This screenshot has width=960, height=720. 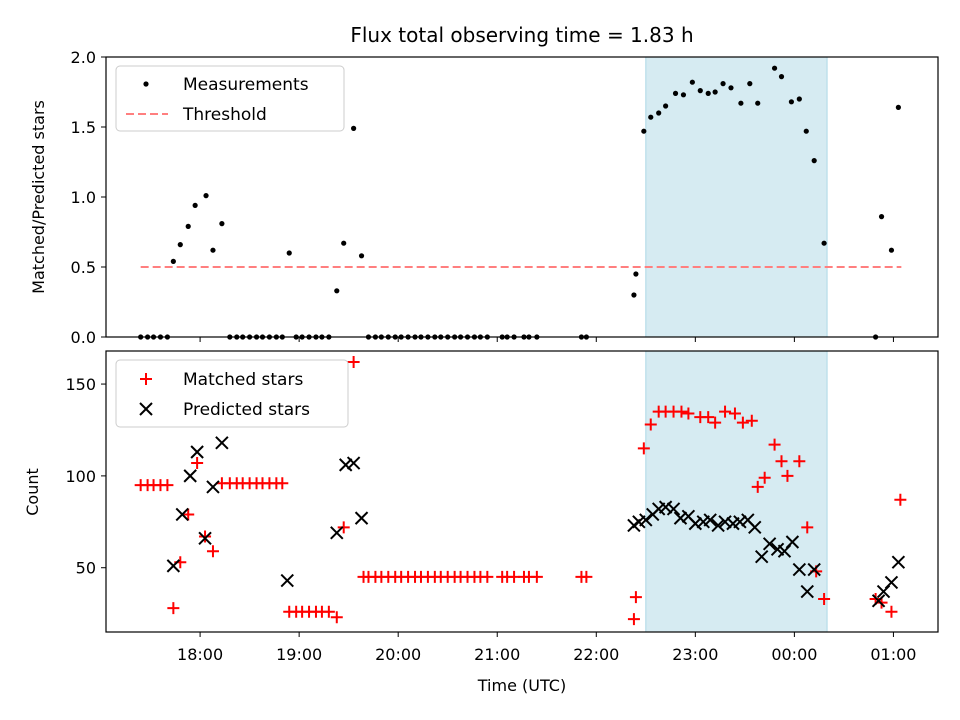 I want to click on bottom-x-tick-label: 18:00, so click(x=200, y=654).